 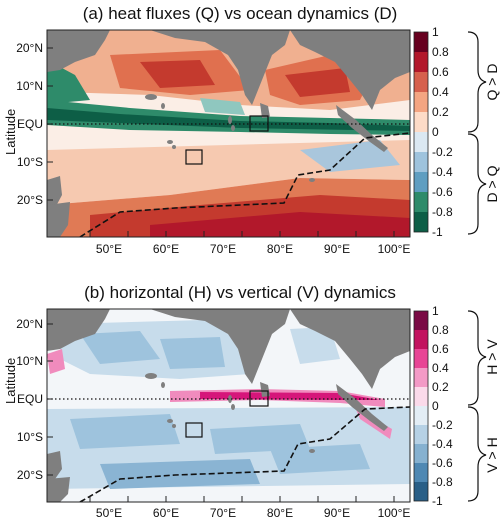 I want to click on panel-a-brace-bottom-label: D > Q, so click(x=492, y=183).